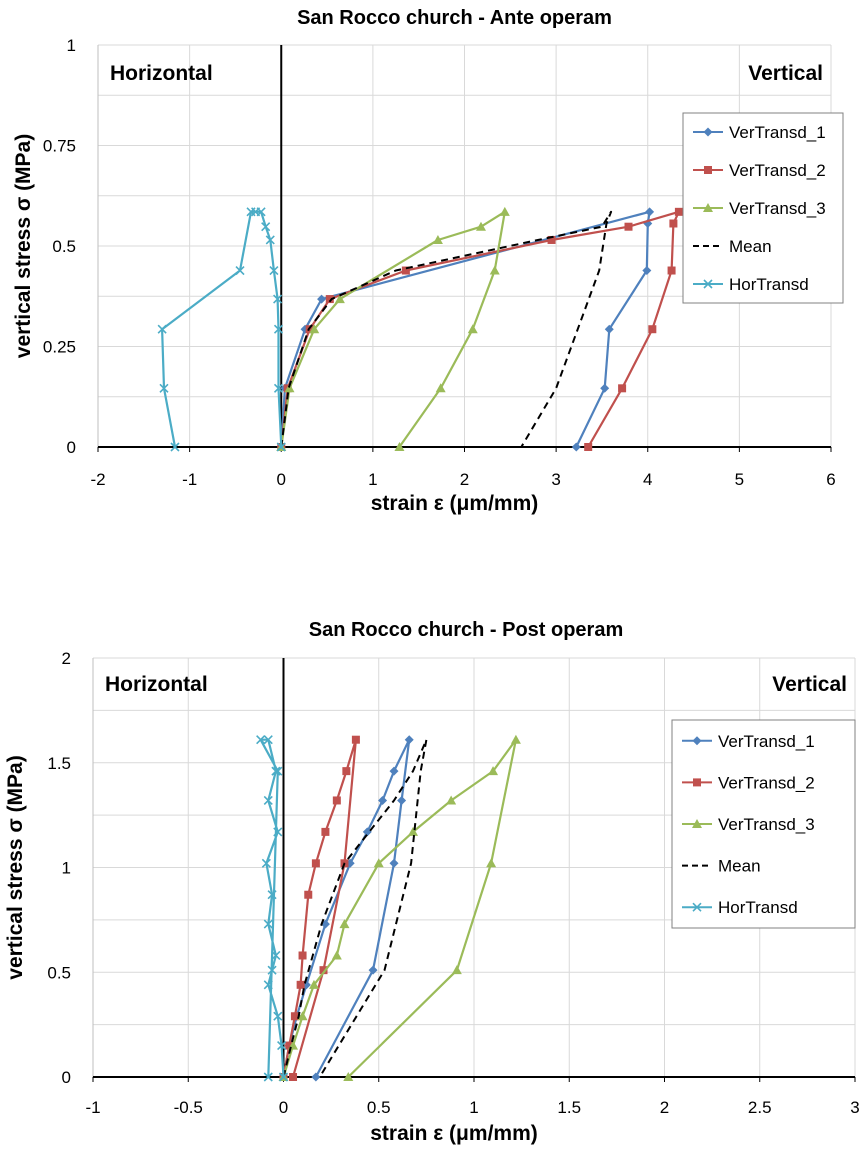 This screenshot has width=865, height=1149. Describe the element at coordinates (455, 503) in the screenshot. I see `x-axis-title: strain ε (μm/mm)` at that location.